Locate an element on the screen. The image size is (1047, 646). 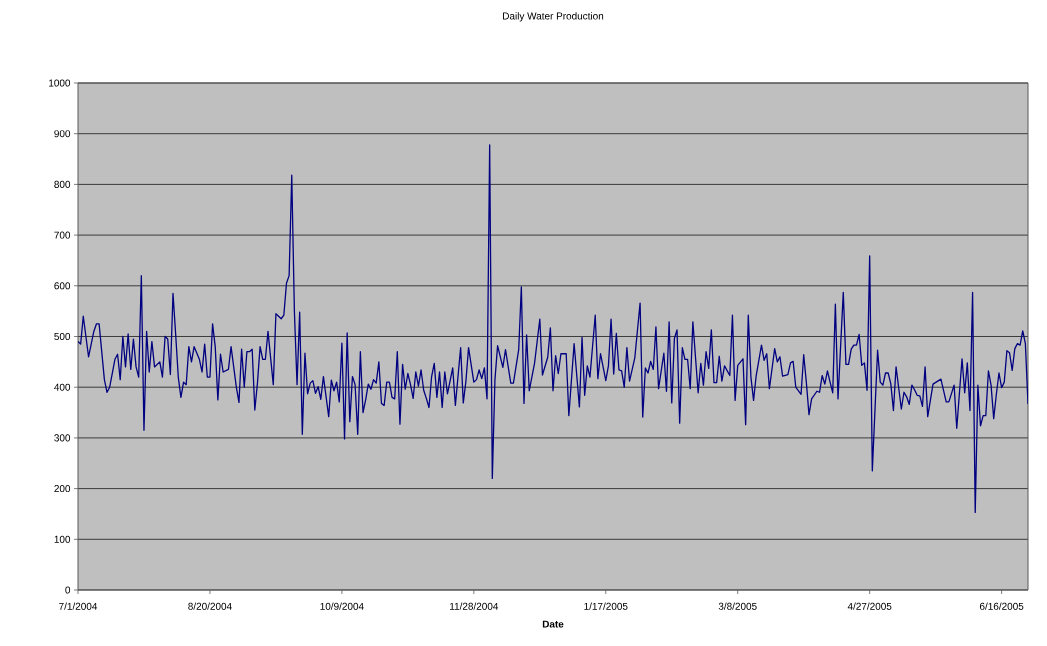
x-axis-title: Date is located at coordinates (553, 624).